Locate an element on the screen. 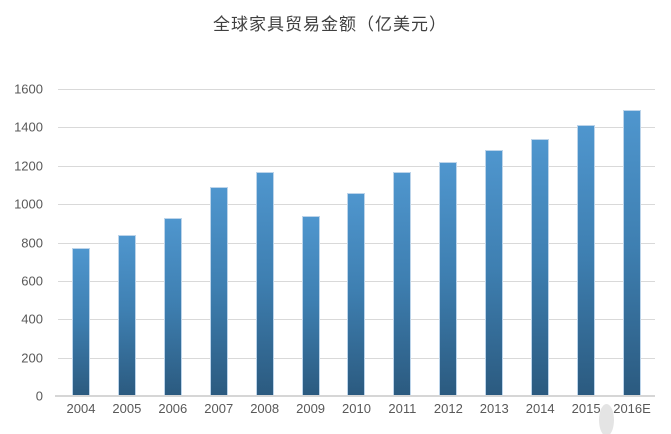 This screenshot has height=434, width=671. x-tick-label-2007: 2007 is located at coordinates (219, 408).